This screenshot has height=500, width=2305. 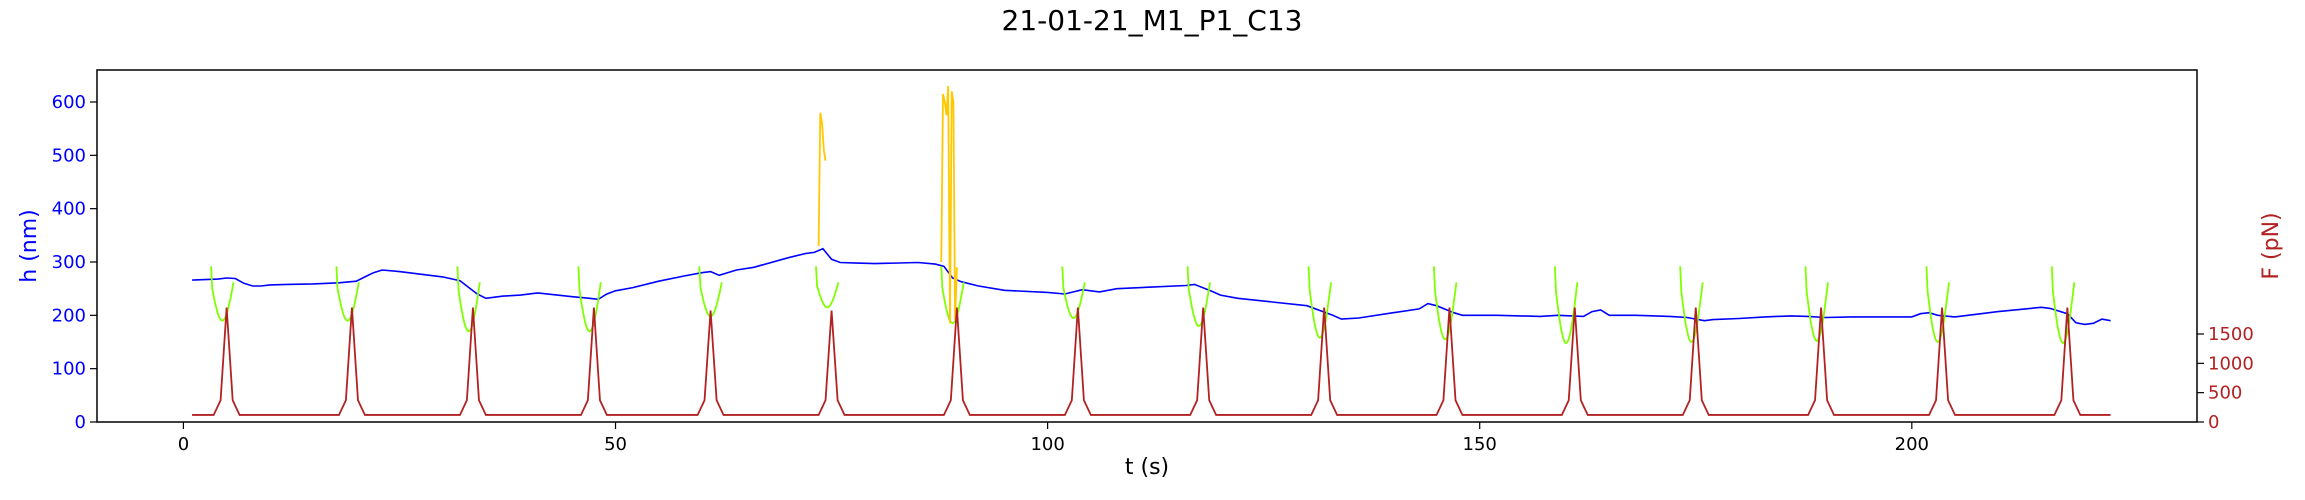 What do you see at coordinates (2213, 422) in the screenshot?
I see `y2-tick-label: 0` at bounding box center [2213, 422].